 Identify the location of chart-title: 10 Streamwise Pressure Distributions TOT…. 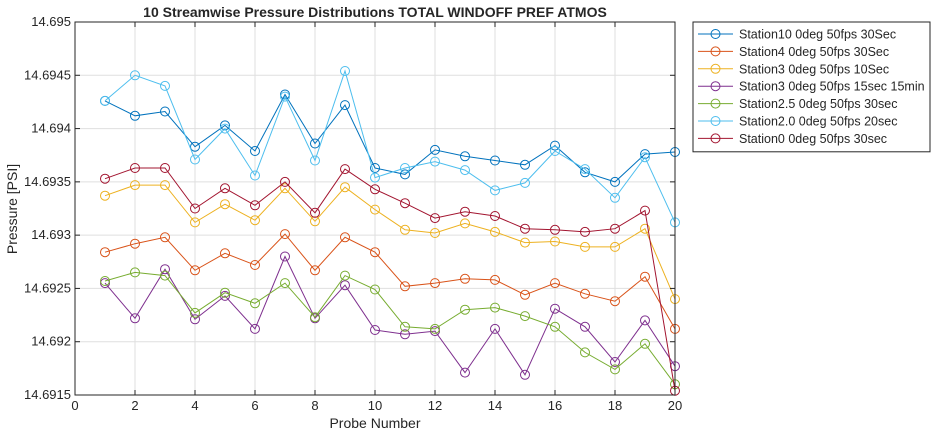
(375, 12).